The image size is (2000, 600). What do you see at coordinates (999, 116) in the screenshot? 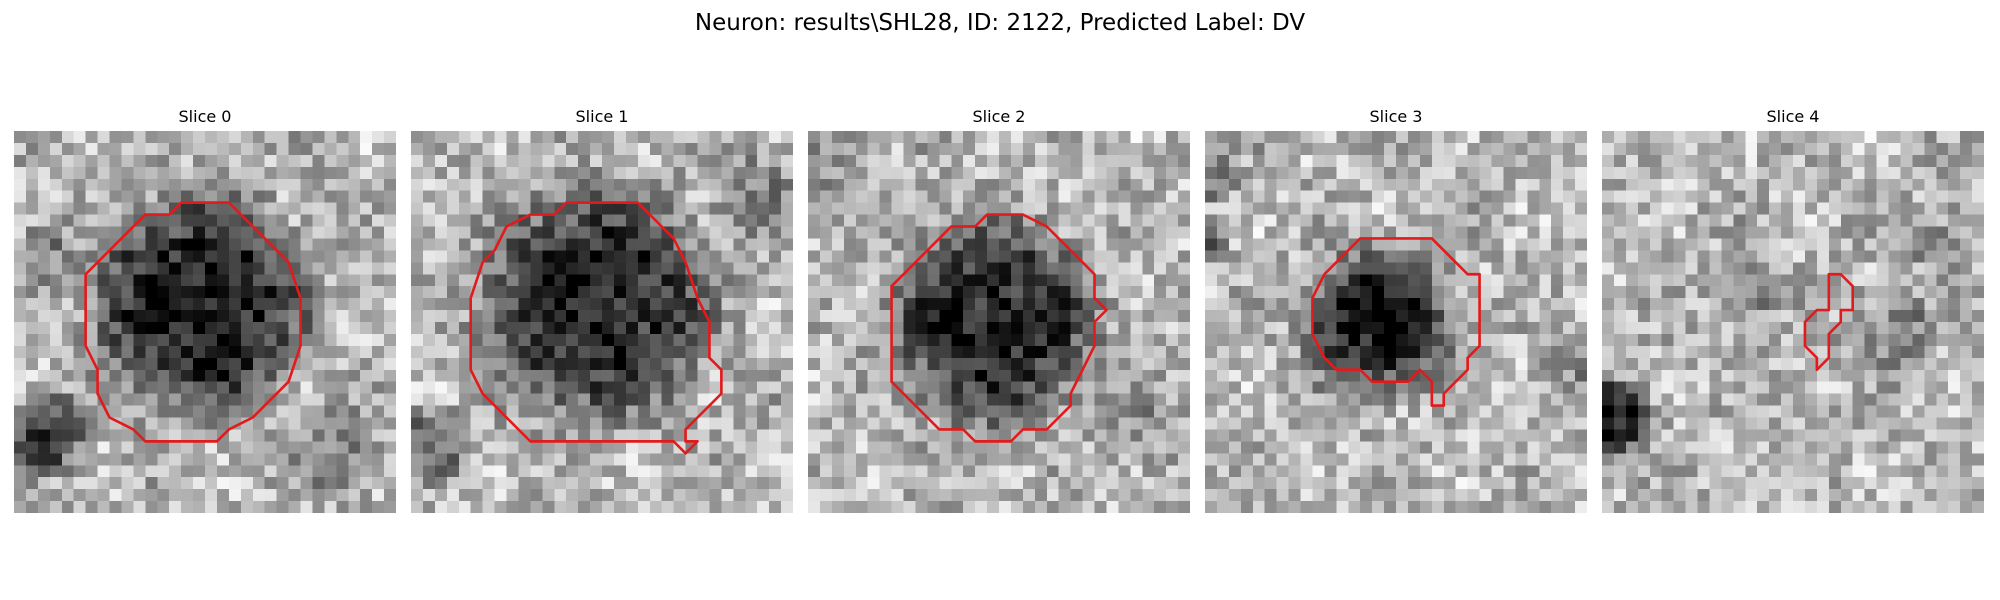
I see `slice-title-2: Slice 2` at bounding box center [999, 116].